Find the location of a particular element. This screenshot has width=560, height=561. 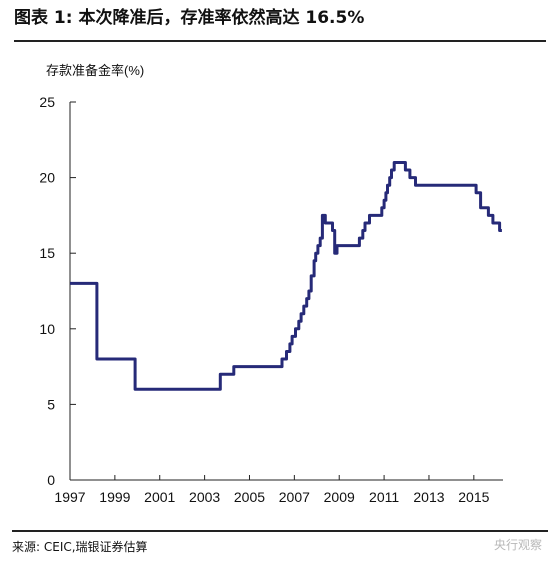

source-note: 来源: CEIC,瑞银证券估算 is located at coordinates (80, 547).